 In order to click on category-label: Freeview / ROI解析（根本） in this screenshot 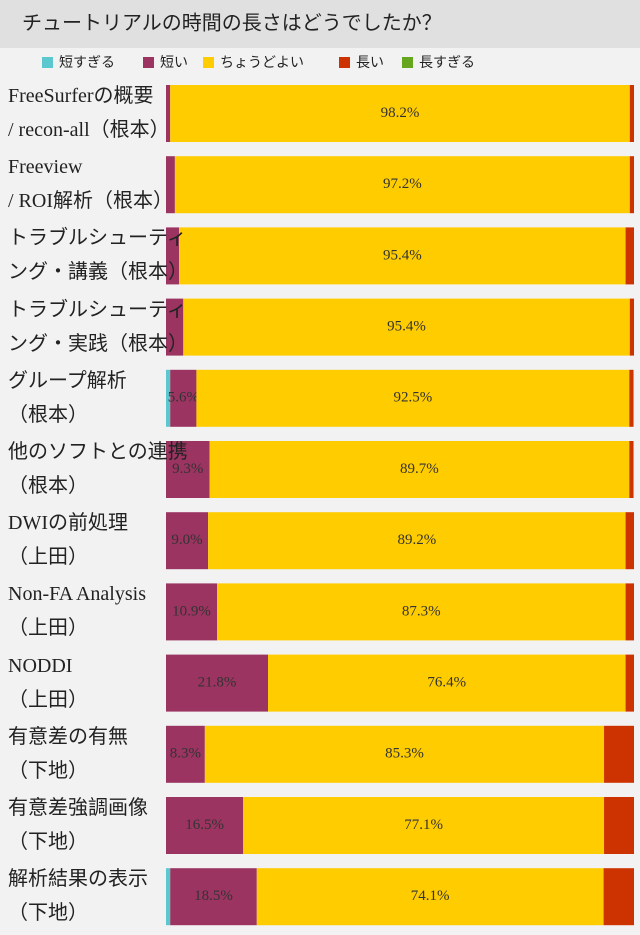, I will do `click(90, 184)`.